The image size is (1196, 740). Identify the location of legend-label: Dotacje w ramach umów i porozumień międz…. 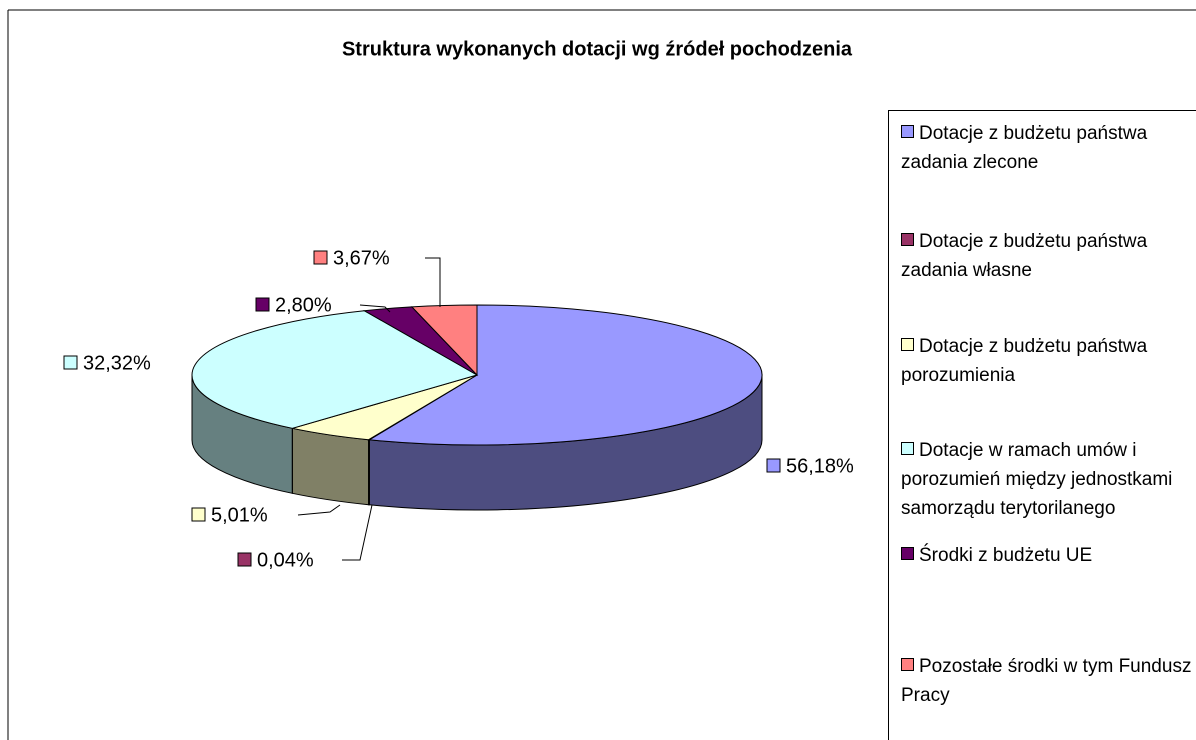
(1037, 479).